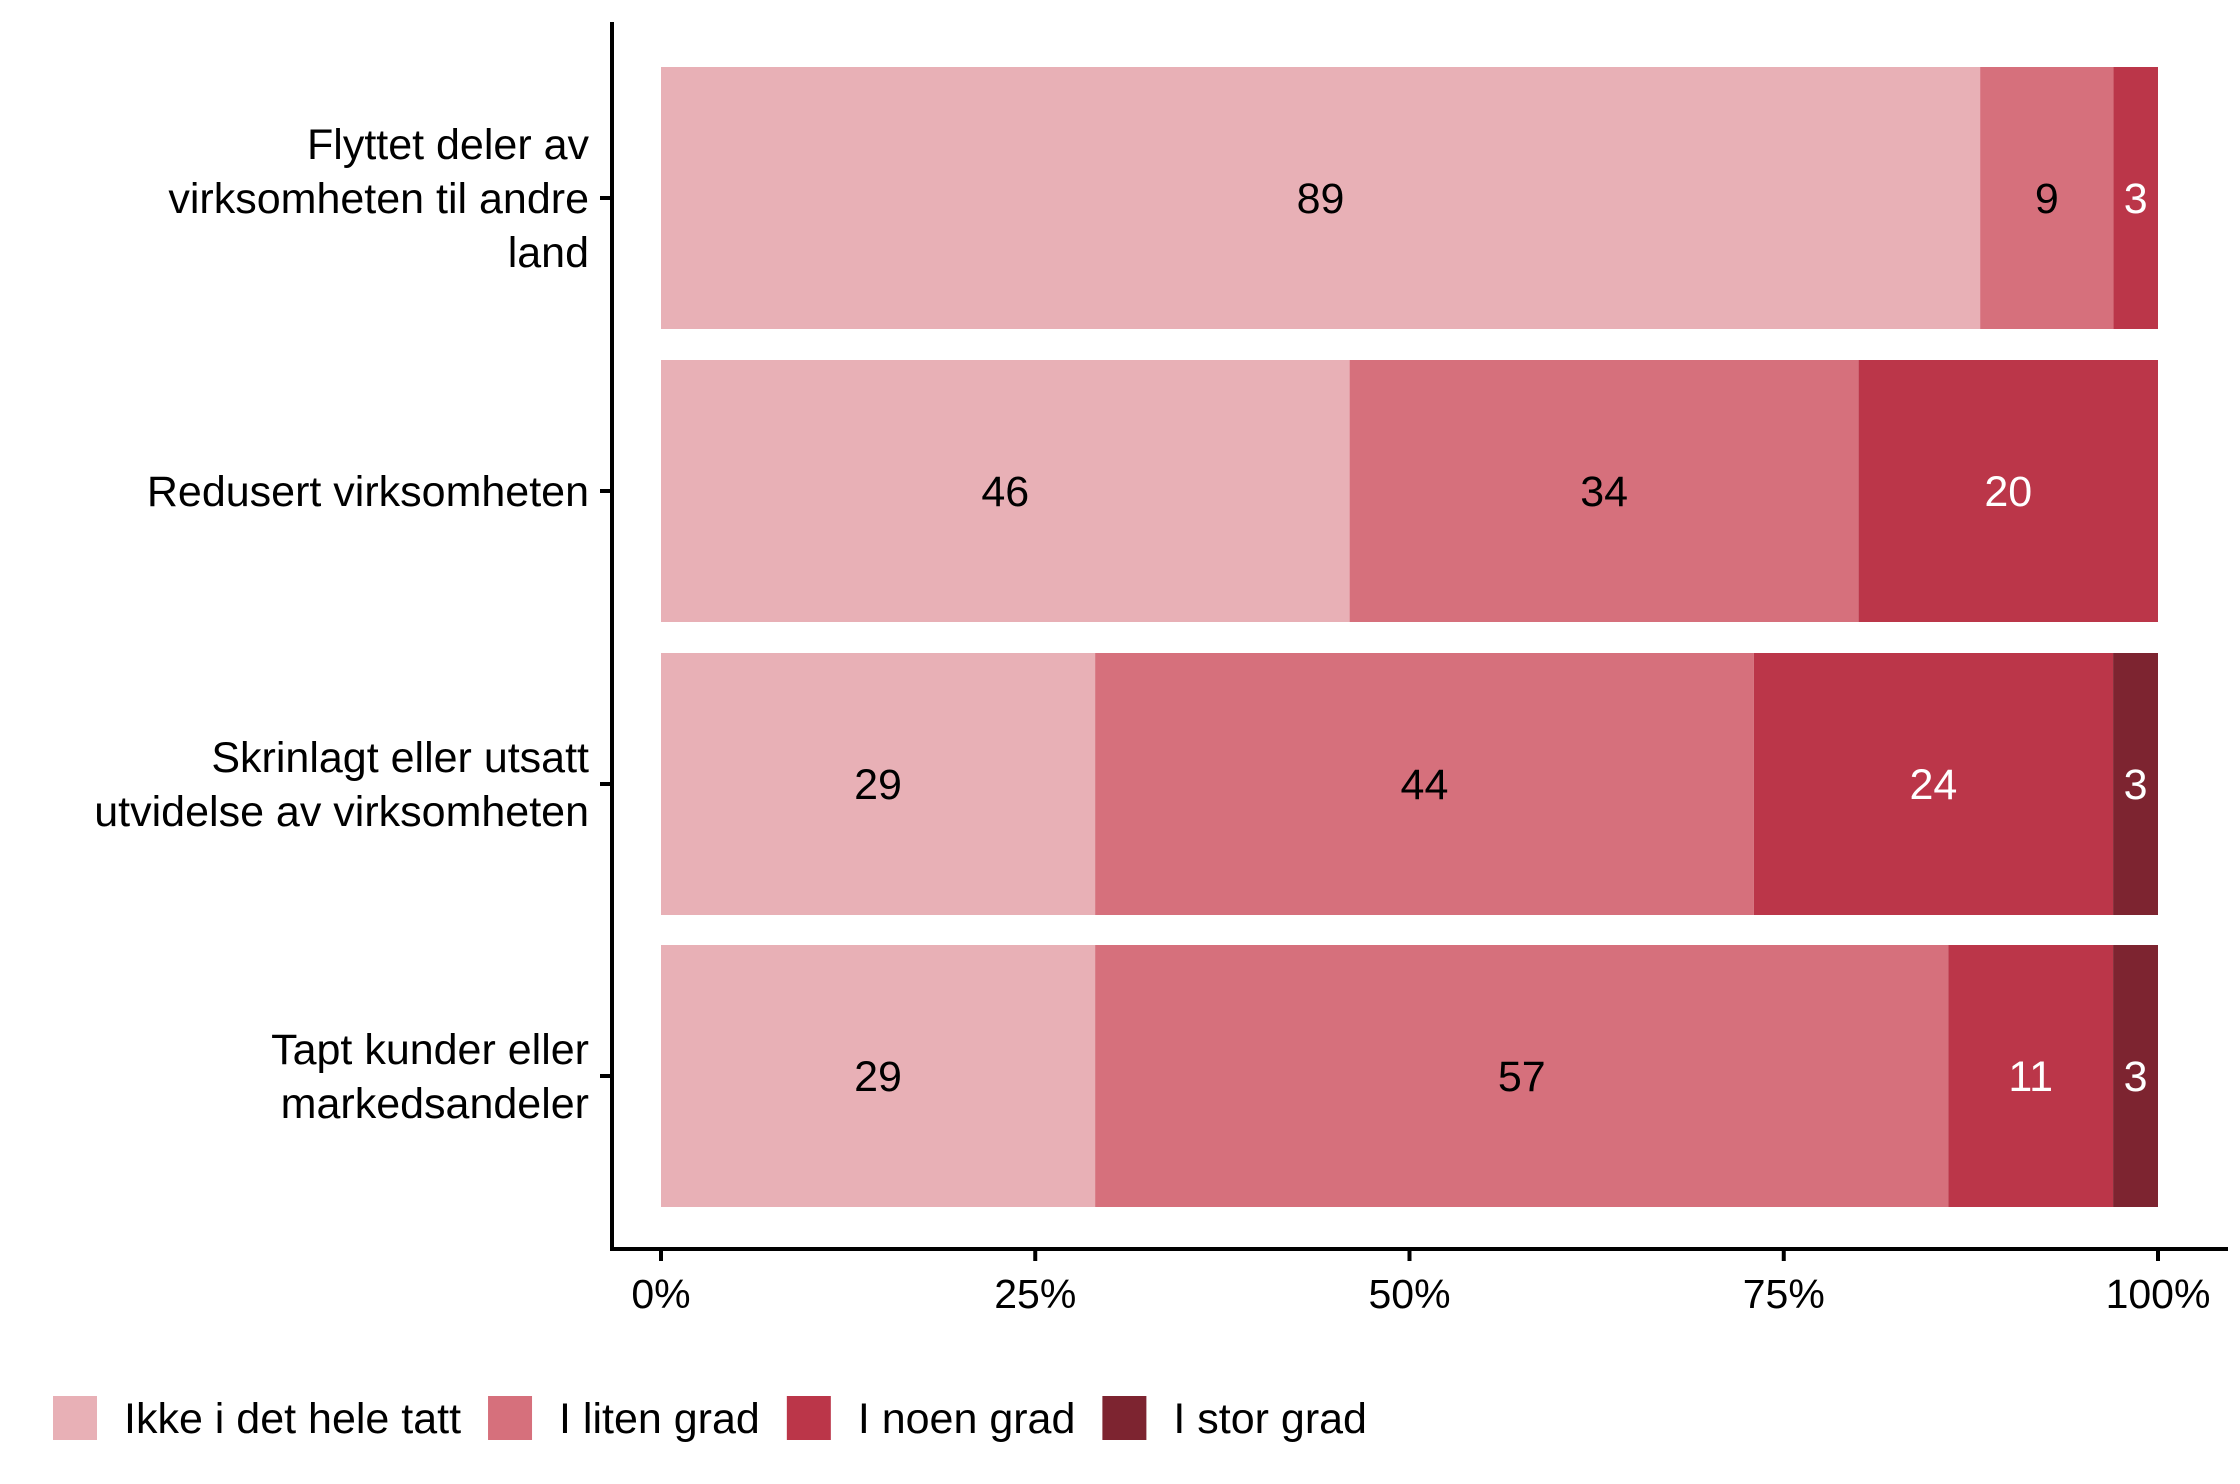 Image resolution: width=2240 pixels, height=1484 pixels. I want to click on data-label: 9, so click(2047, 199).